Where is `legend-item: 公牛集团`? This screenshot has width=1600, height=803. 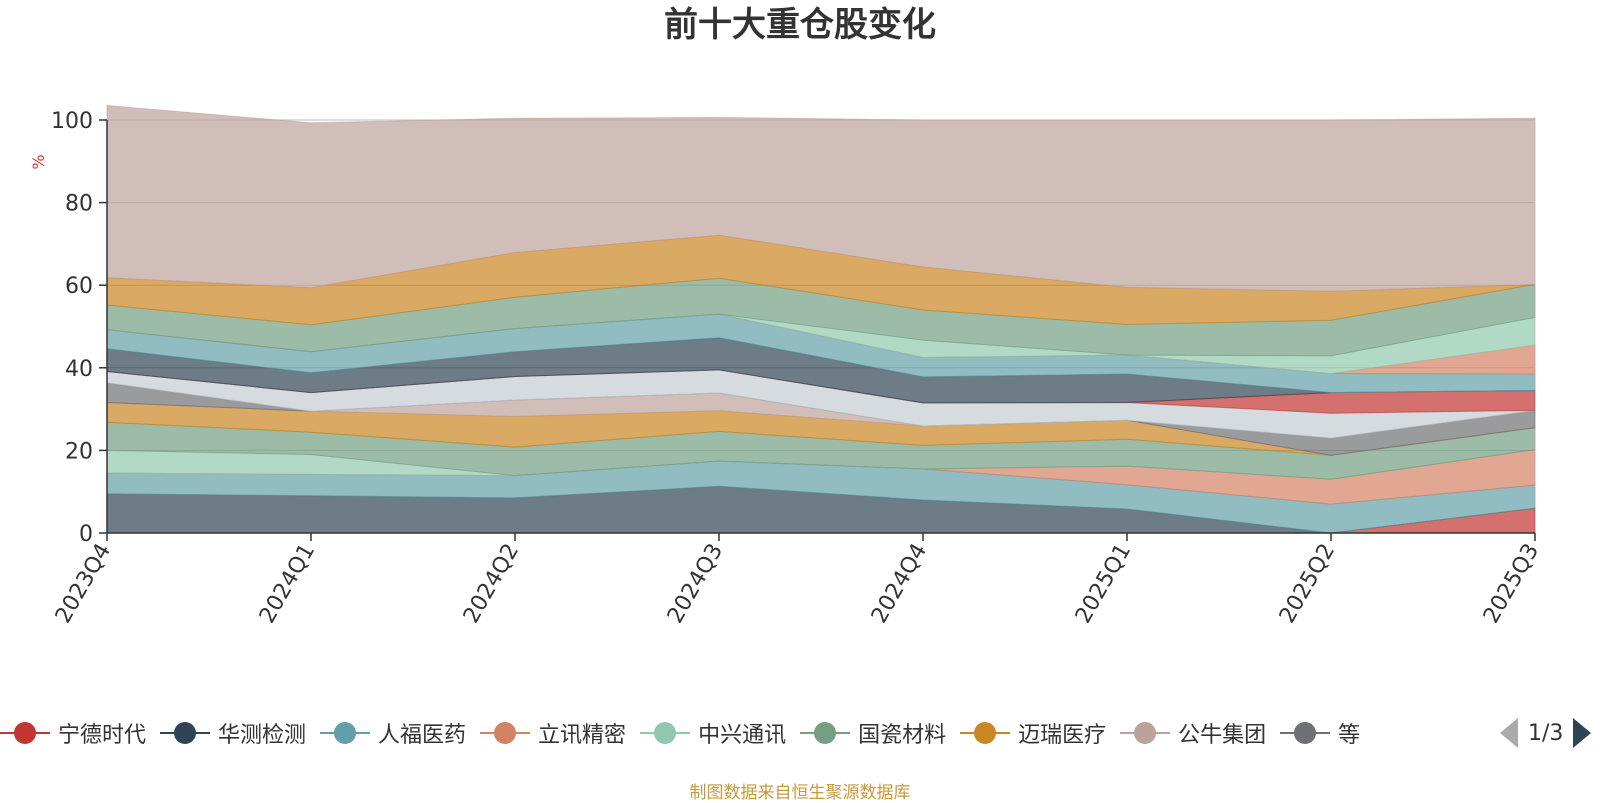
legend-item: 公牛集团 is located at coordinates (1193, 733).